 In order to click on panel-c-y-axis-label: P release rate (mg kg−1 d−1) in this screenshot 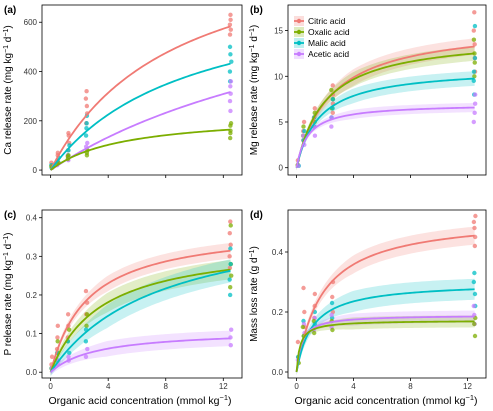, I will do `click(9, 293)`.